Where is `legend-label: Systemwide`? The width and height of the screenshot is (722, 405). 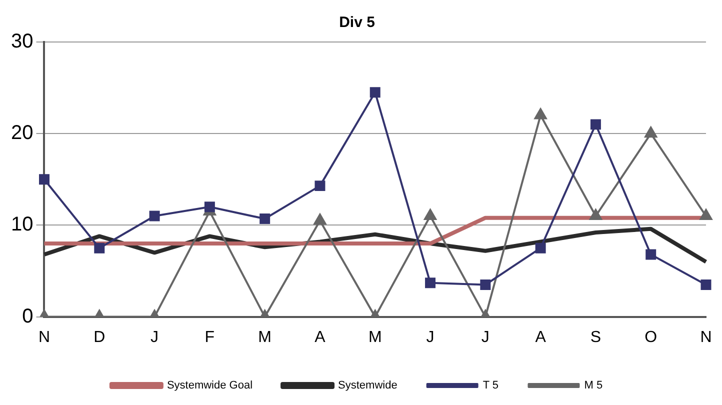
legend-label: Systemwide is located at coordinates (368, 386).